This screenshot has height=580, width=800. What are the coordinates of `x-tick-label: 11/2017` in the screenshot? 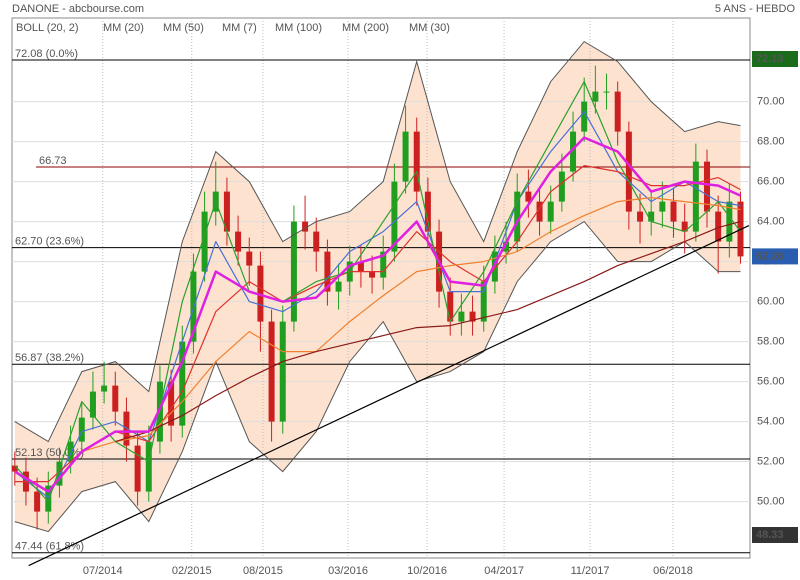 It's located at (590, 571).